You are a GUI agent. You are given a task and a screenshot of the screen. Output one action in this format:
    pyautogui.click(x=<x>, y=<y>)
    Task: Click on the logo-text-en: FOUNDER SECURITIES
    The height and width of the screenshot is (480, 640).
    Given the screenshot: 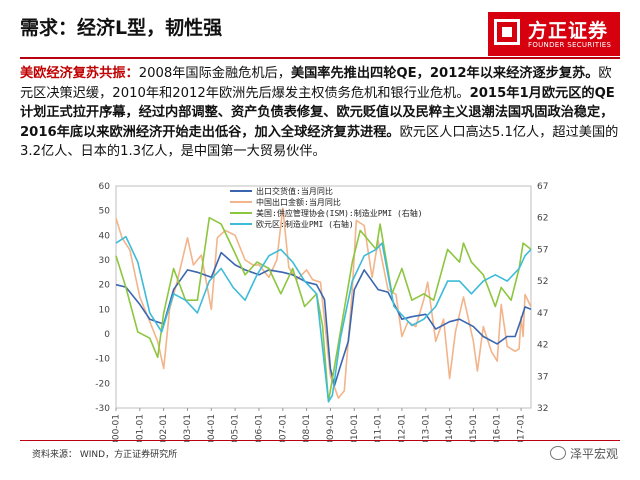 What is the action you would take?
    pyautogui.click(x=570, y=45)
    